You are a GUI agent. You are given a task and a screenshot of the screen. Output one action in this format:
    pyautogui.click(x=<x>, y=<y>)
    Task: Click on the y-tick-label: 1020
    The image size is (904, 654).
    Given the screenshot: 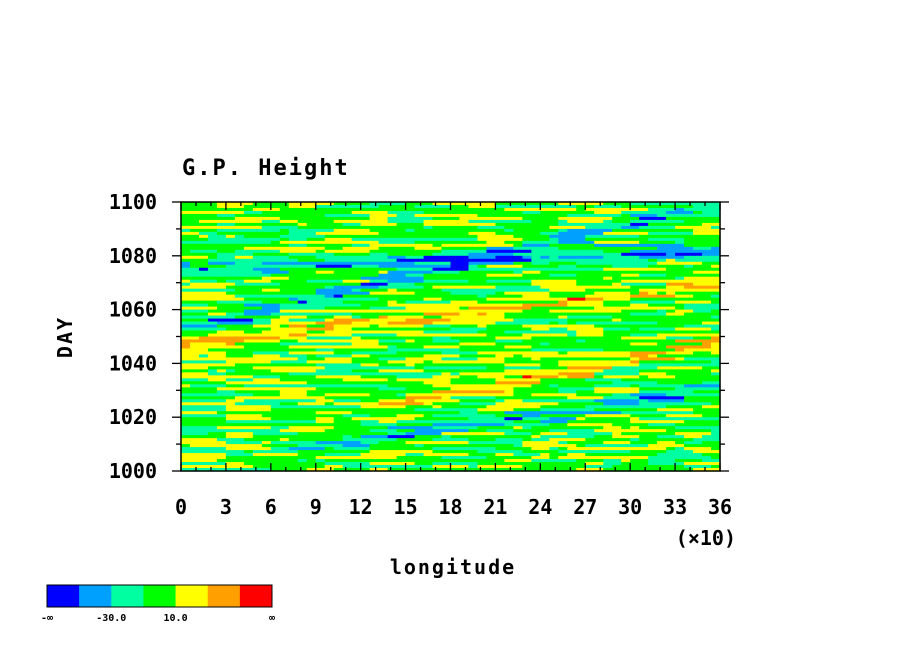 What is the action you would take?
    pyautogui.click(x=133, y=417)
    